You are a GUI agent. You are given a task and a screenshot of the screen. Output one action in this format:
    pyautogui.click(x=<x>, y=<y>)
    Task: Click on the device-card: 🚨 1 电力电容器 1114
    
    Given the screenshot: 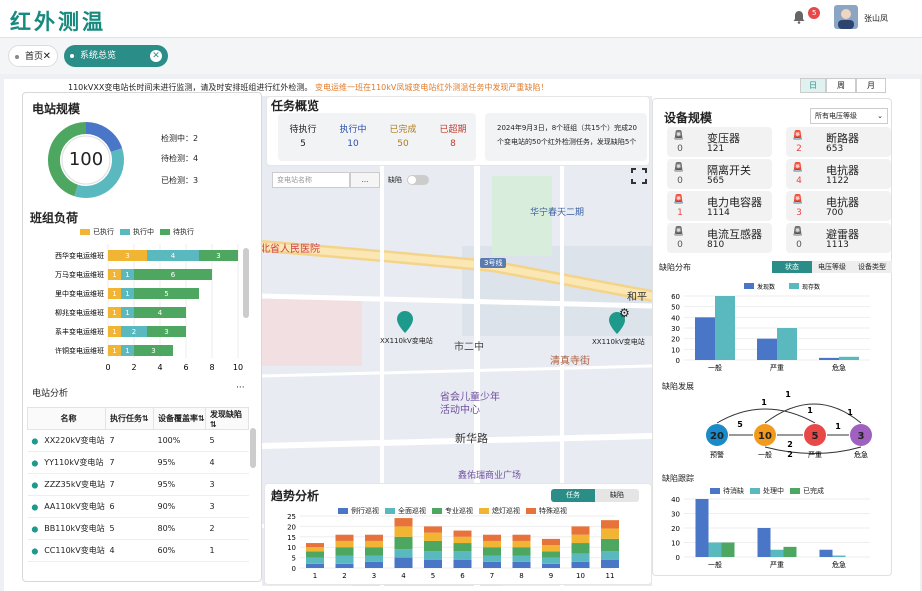 What is the action you would take?
    pyautogui.click(x=719, y=206)
    